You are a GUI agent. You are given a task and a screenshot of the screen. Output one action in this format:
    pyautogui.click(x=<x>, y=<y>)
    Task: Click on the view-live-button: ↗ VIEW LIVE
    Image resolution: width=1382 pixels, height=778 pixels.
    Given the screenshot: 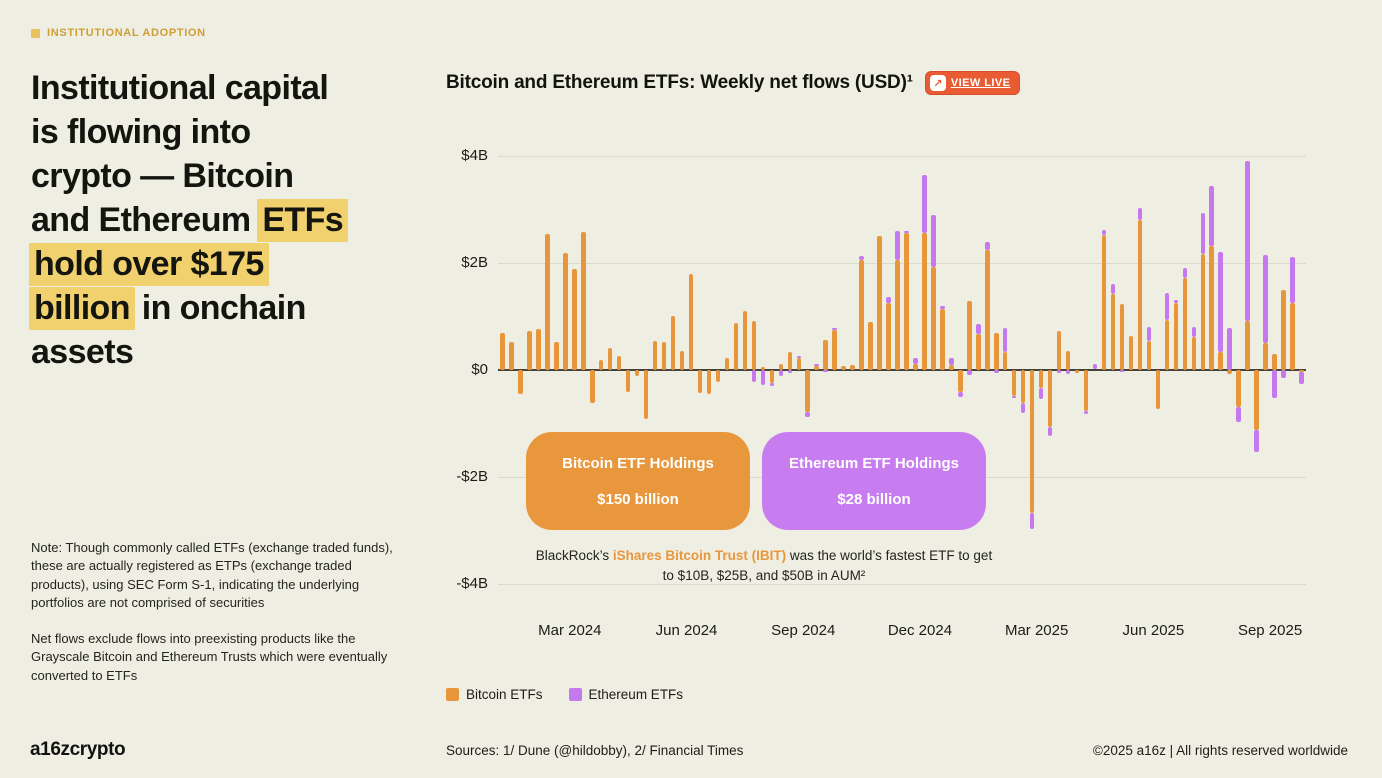 What is the action you would take?
    pyautogui.click(x=972, y=83)
    